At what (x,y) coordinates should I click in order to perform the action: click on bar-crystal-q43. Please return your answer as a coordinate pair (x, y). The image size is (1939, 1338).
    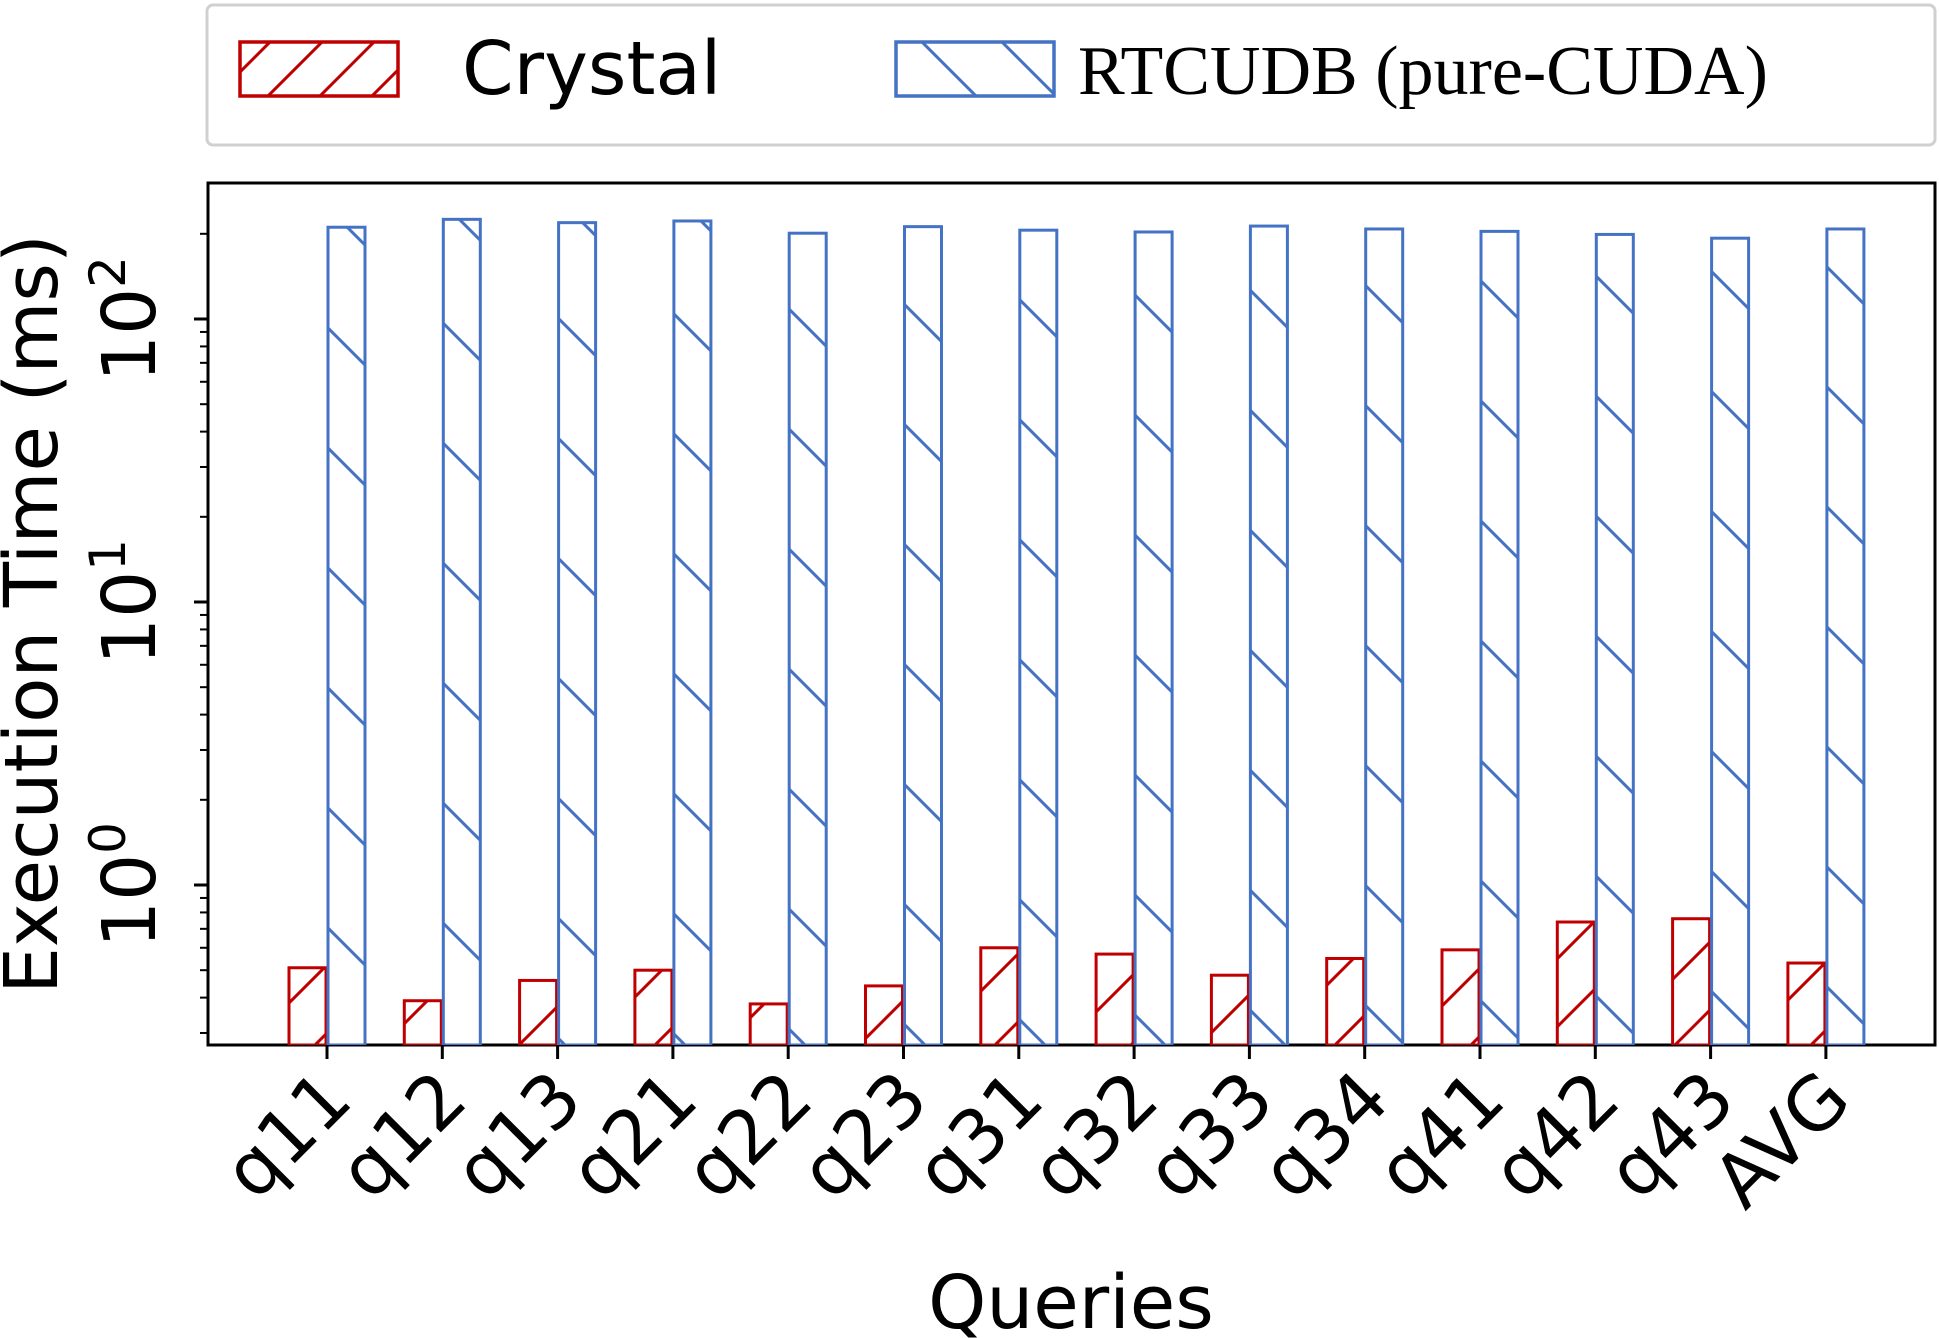
    Looking at the image, I should click on (1691, 981).